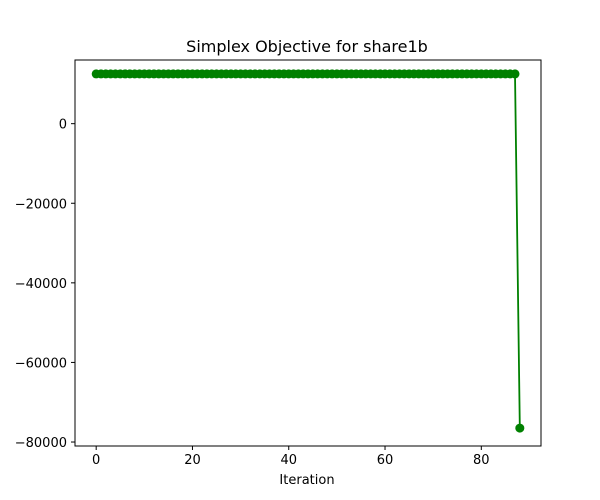 Image resolution: width=600 pixels, height=500 pixels. What do you see at coordinates (63, 125) in the screenshot?
I see `y-tick-label: 0` at bounding box center [63, 125].